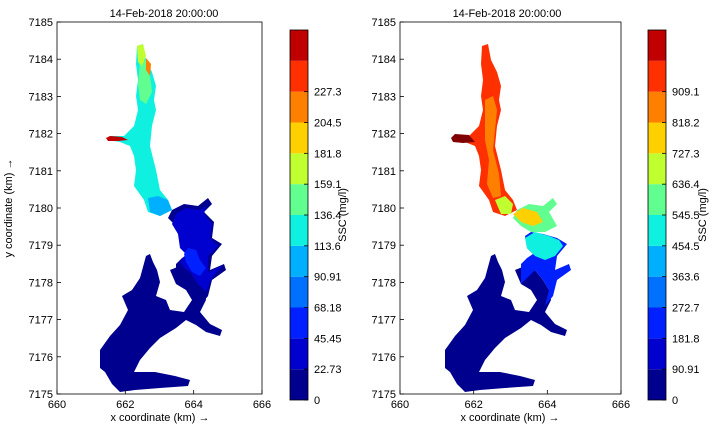 The height and width of the screenshot is (425, 723). Describe the element at coordinates (686, 185) in the screenshot. I see `colorbar-tick-label: 636.4` at that location.